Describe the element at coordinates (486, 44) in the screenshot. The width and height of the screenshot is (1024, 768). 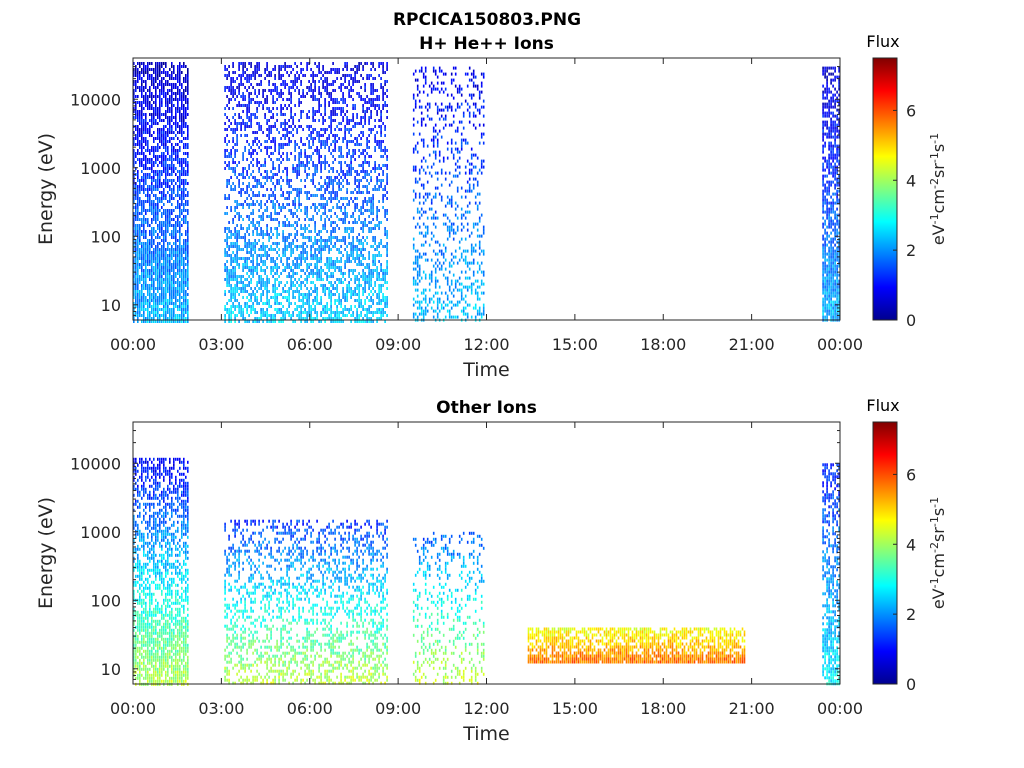
I see `panel-title: H+ He++ Ions` at that location.